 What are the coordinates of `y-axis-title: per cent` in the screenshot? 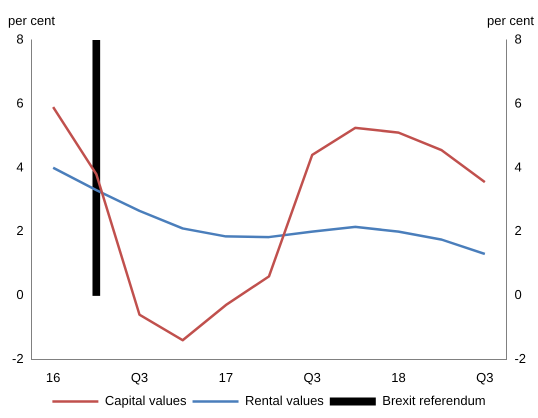 It's located at (32, 20).